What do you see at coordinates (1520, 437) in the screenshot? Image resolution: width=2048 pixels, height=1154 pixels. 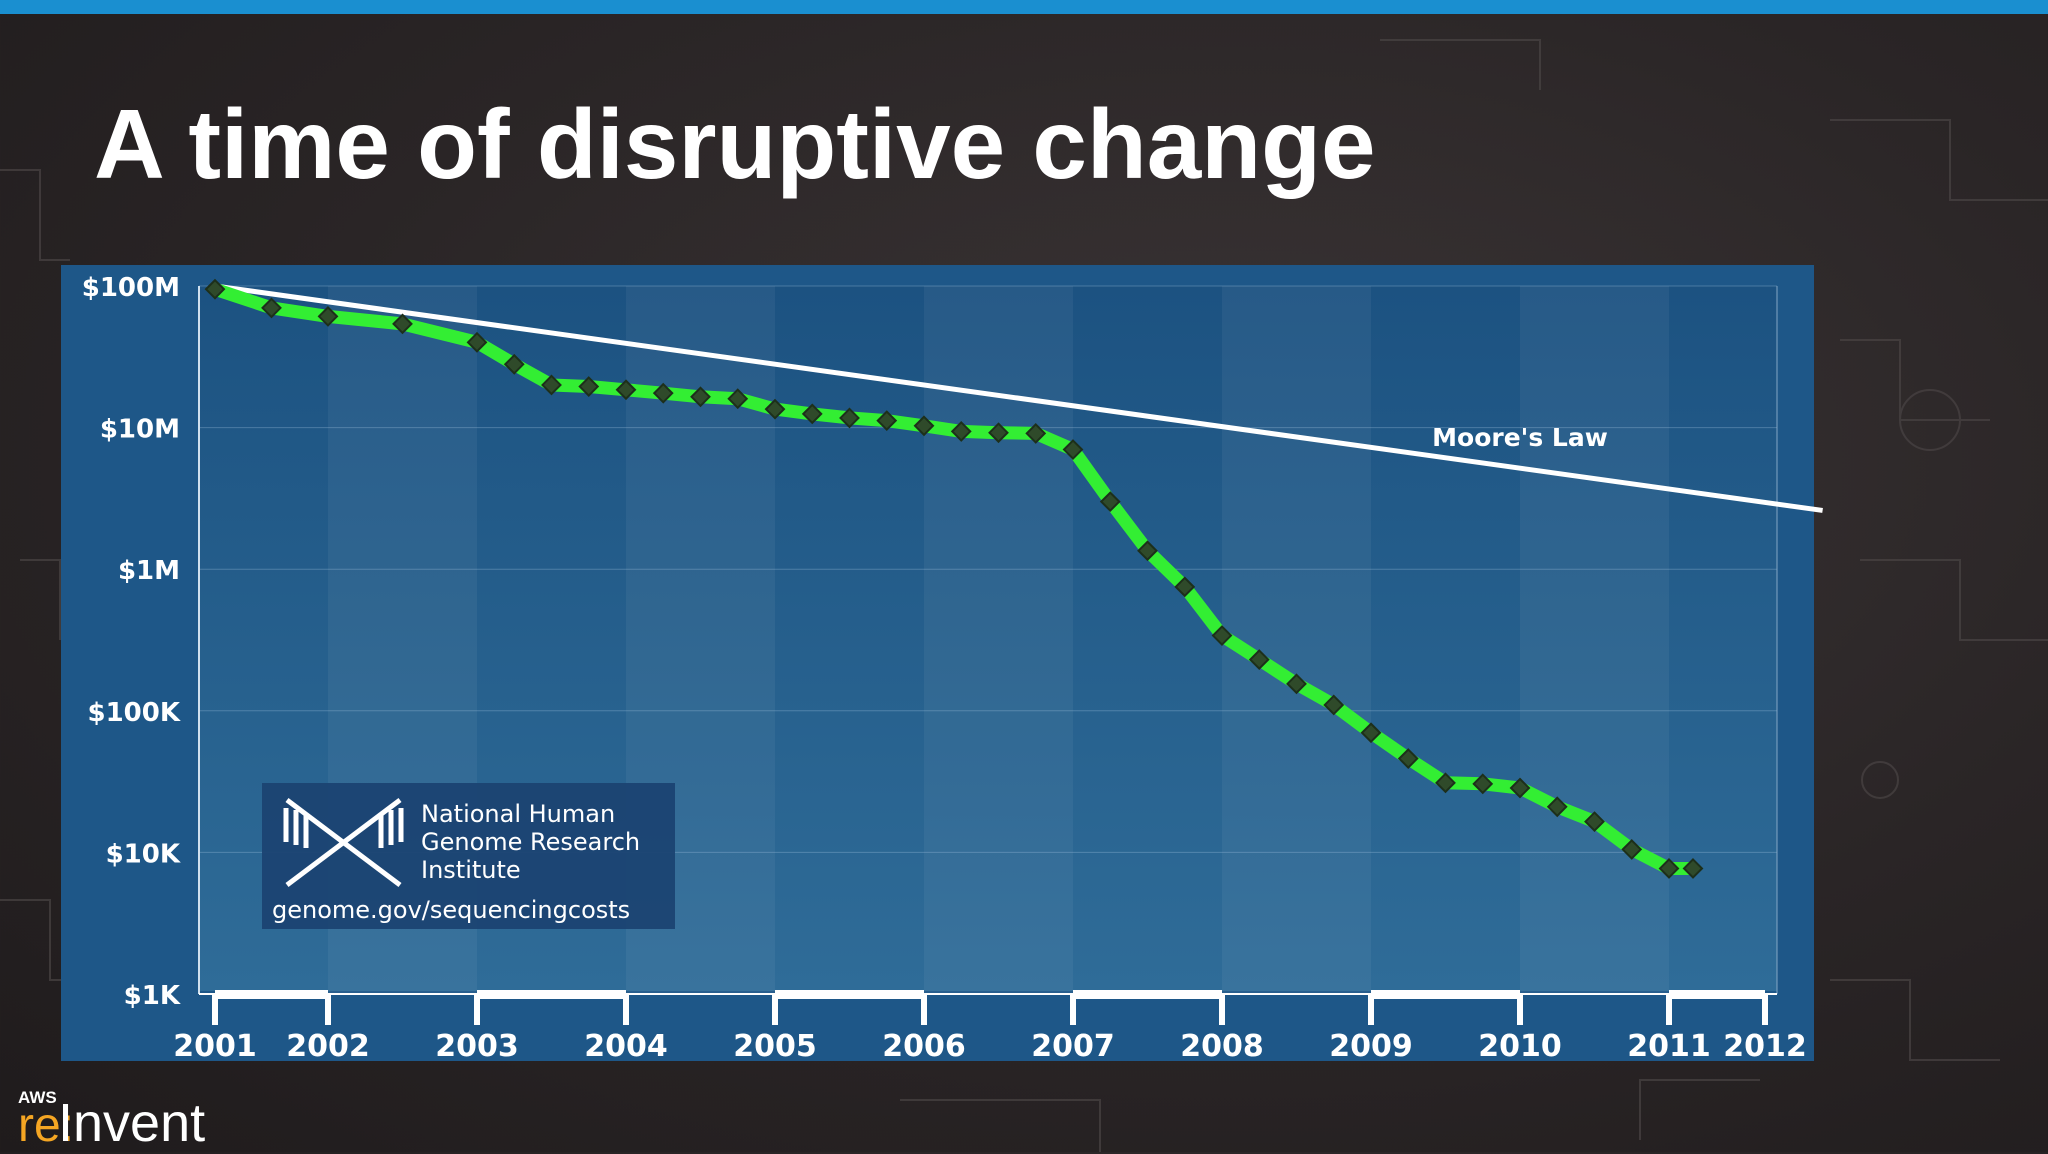 I see `moores-law-label: Moore's Law` at bounding box center [1520, 437].